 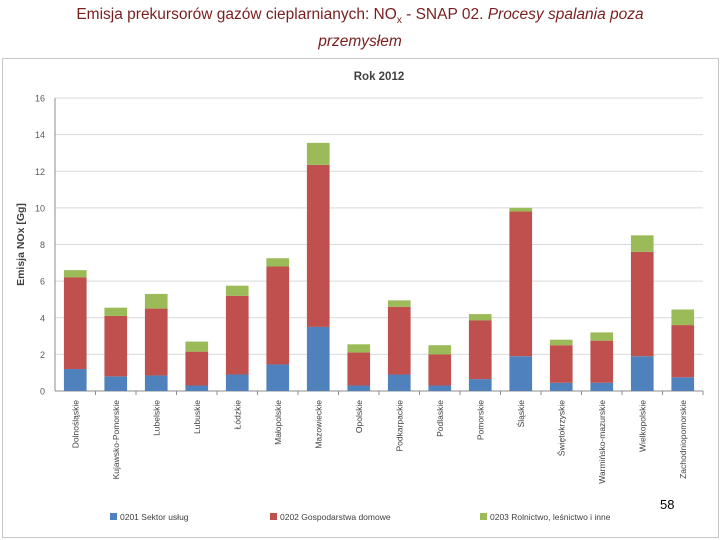 What do you see at coordinates (278, 422) in the screenshot?
I see `x-category-label: Małopolskie` at bounding box center [278, 422].